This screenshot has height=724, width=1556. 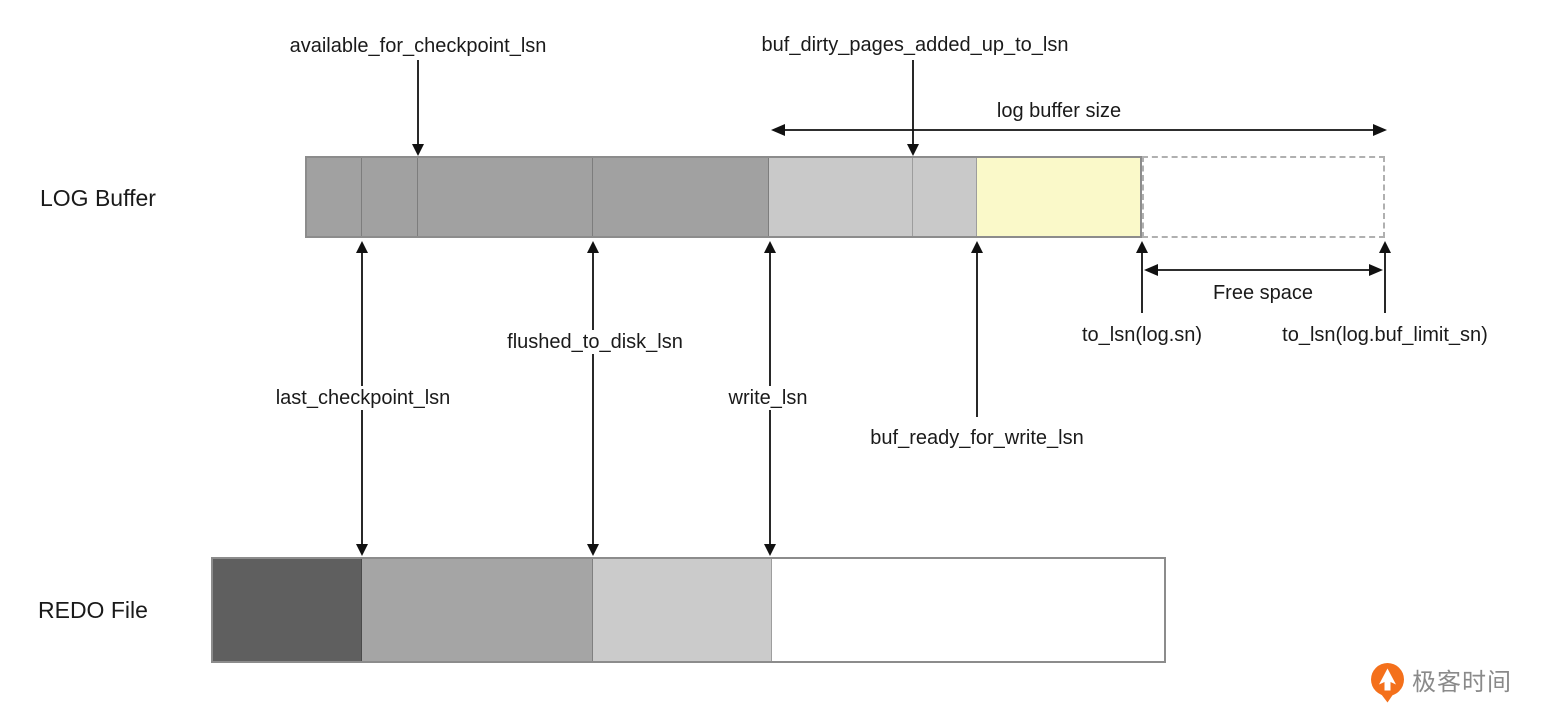 I want to click on redo-file-title: REDO File, so click(x=93, y=610).